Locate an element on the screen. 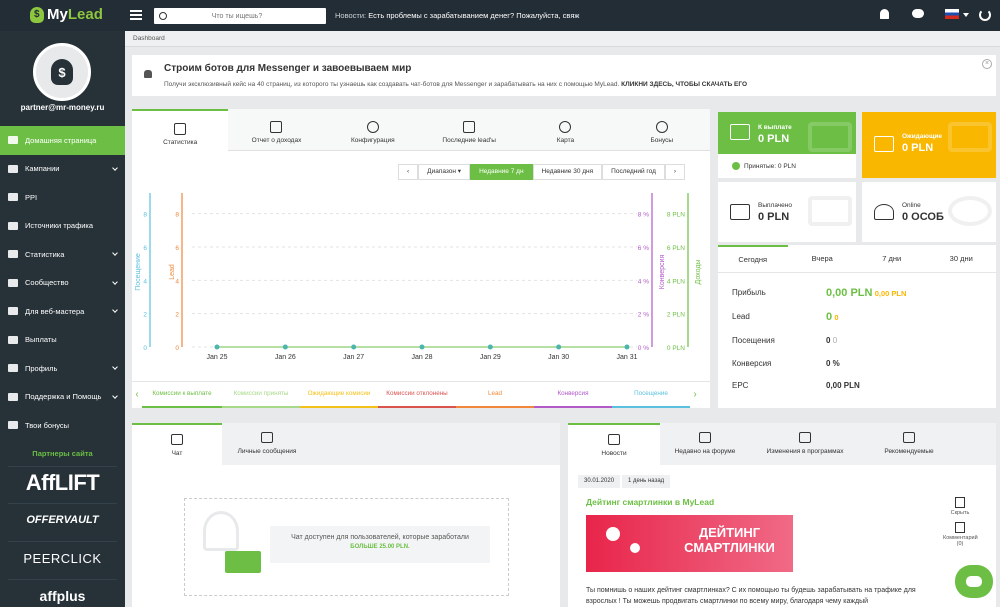 The image size is (1000, 607). tab-recent-leads: Последние lead'ы is located at coordinates (469, 130).